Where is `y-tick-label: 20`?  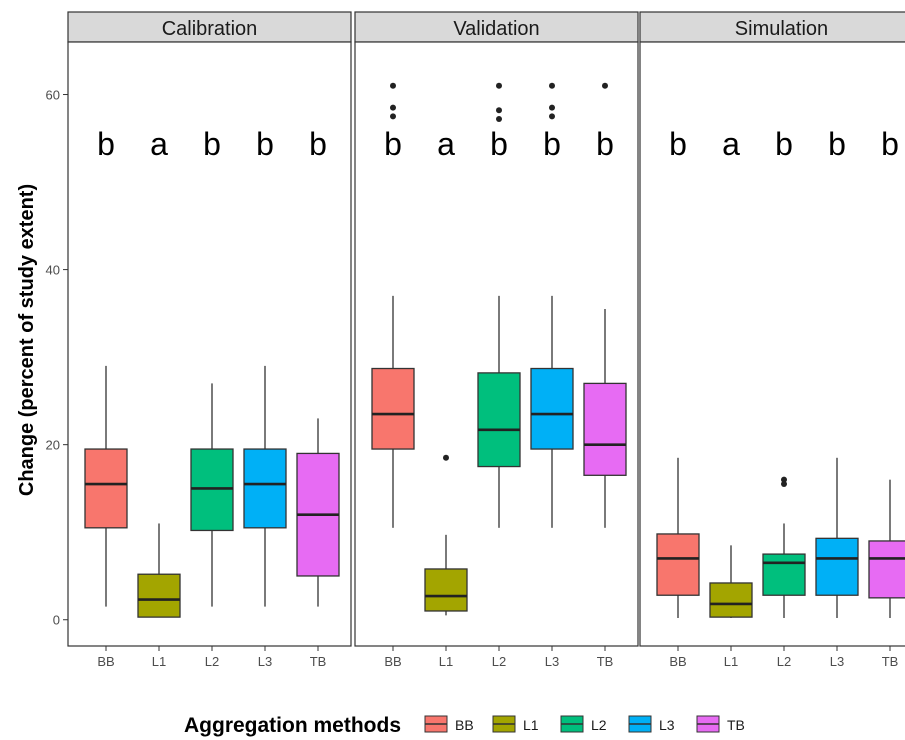
y-tick-label: 20 is located at coordinates (53, 445).